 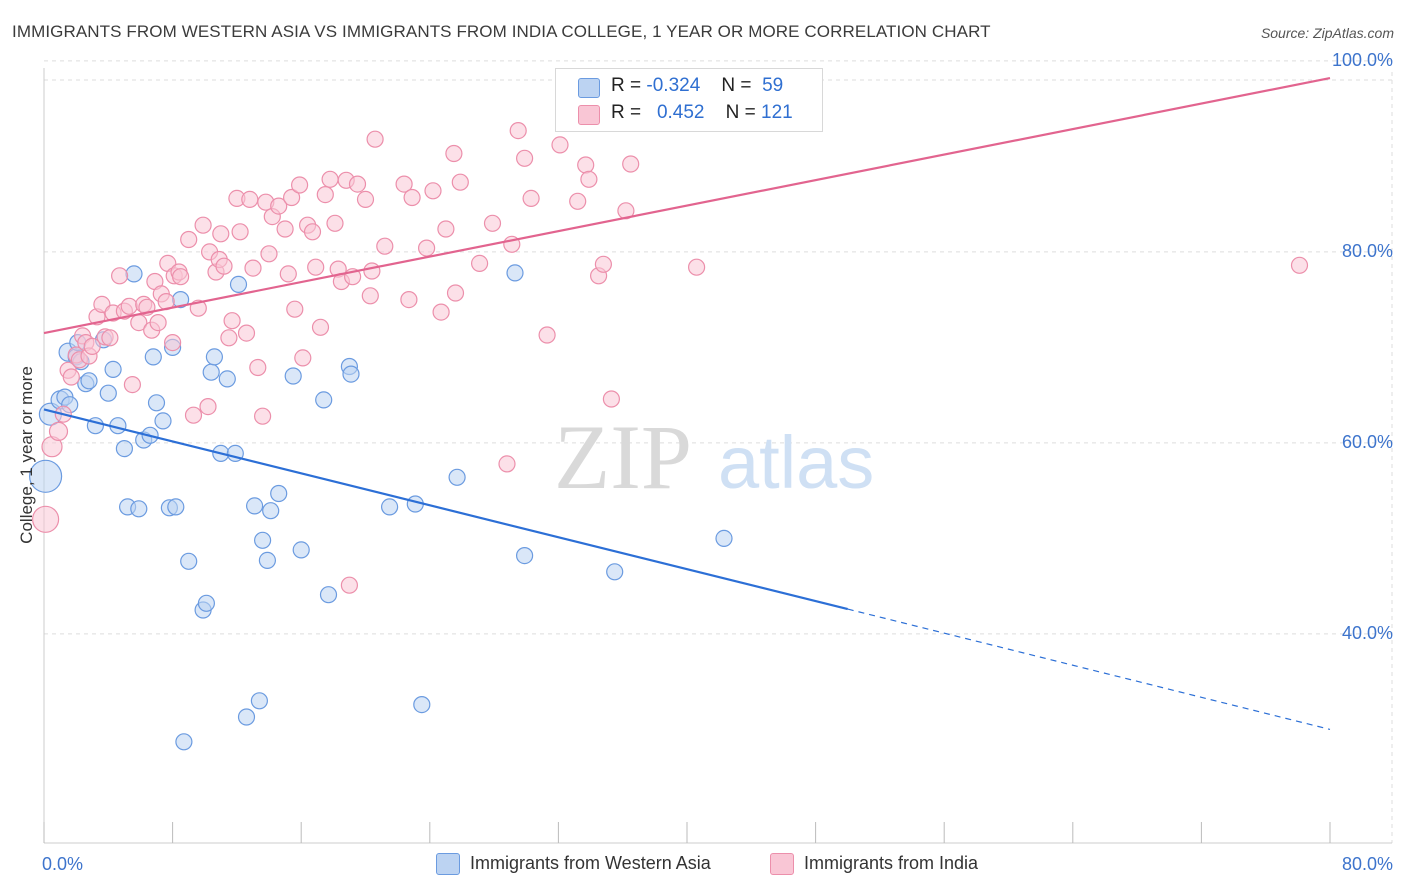 I want to click on trend-line-western-asia, so click(x=446, y=509).